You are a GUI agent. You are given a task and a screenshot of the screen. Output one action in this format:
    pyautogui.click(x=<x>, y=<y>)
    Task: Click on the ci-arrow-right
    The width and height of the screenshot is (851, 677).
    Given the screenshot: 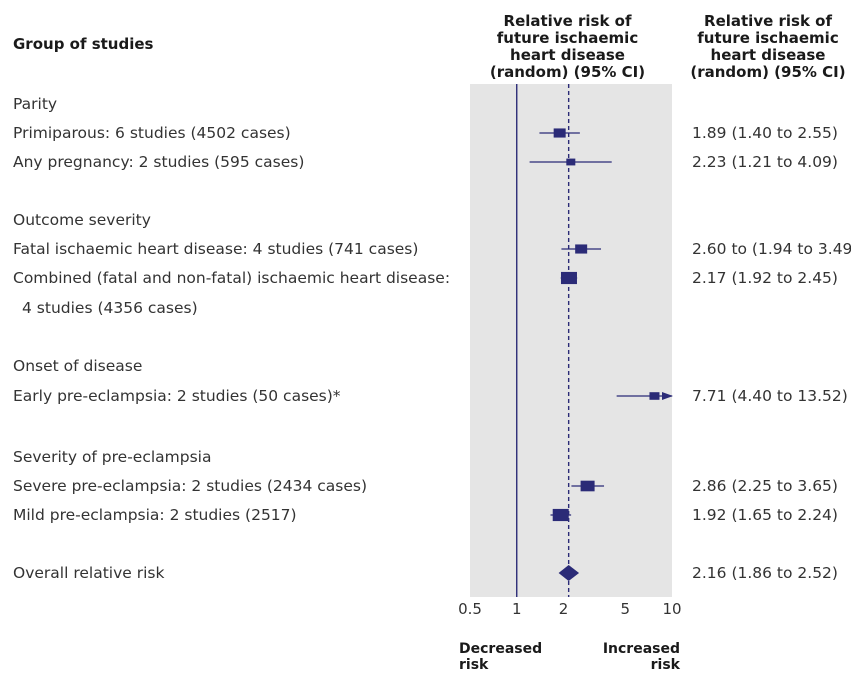 What is the action you would take?
    pyautogui.click(x=667, y=396)
    